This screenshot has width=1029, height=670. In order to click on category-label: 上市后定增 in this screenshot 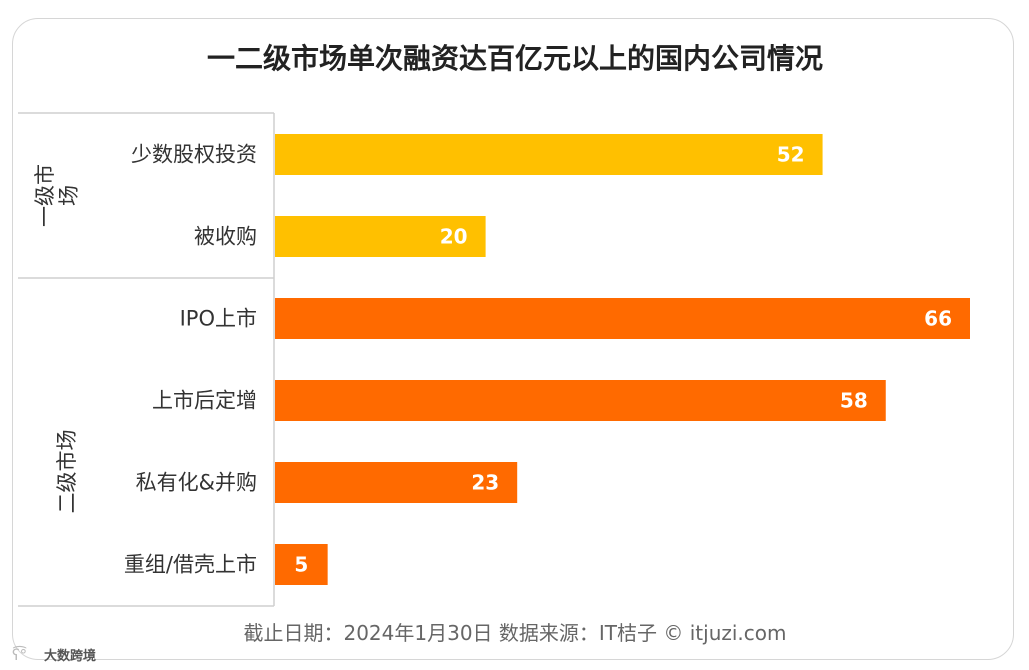, I will do `click(204, 401)`.